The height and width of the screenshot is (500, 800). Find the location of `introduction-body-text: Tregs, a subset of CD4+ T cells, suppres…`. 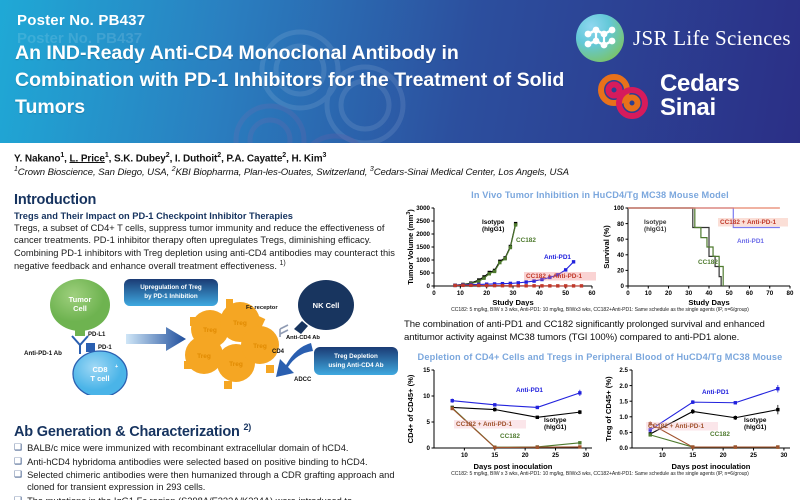

introduction-body-text: Tregs, a subset of CD4+ T cells, suppres… is located at coordinates (204, 247).